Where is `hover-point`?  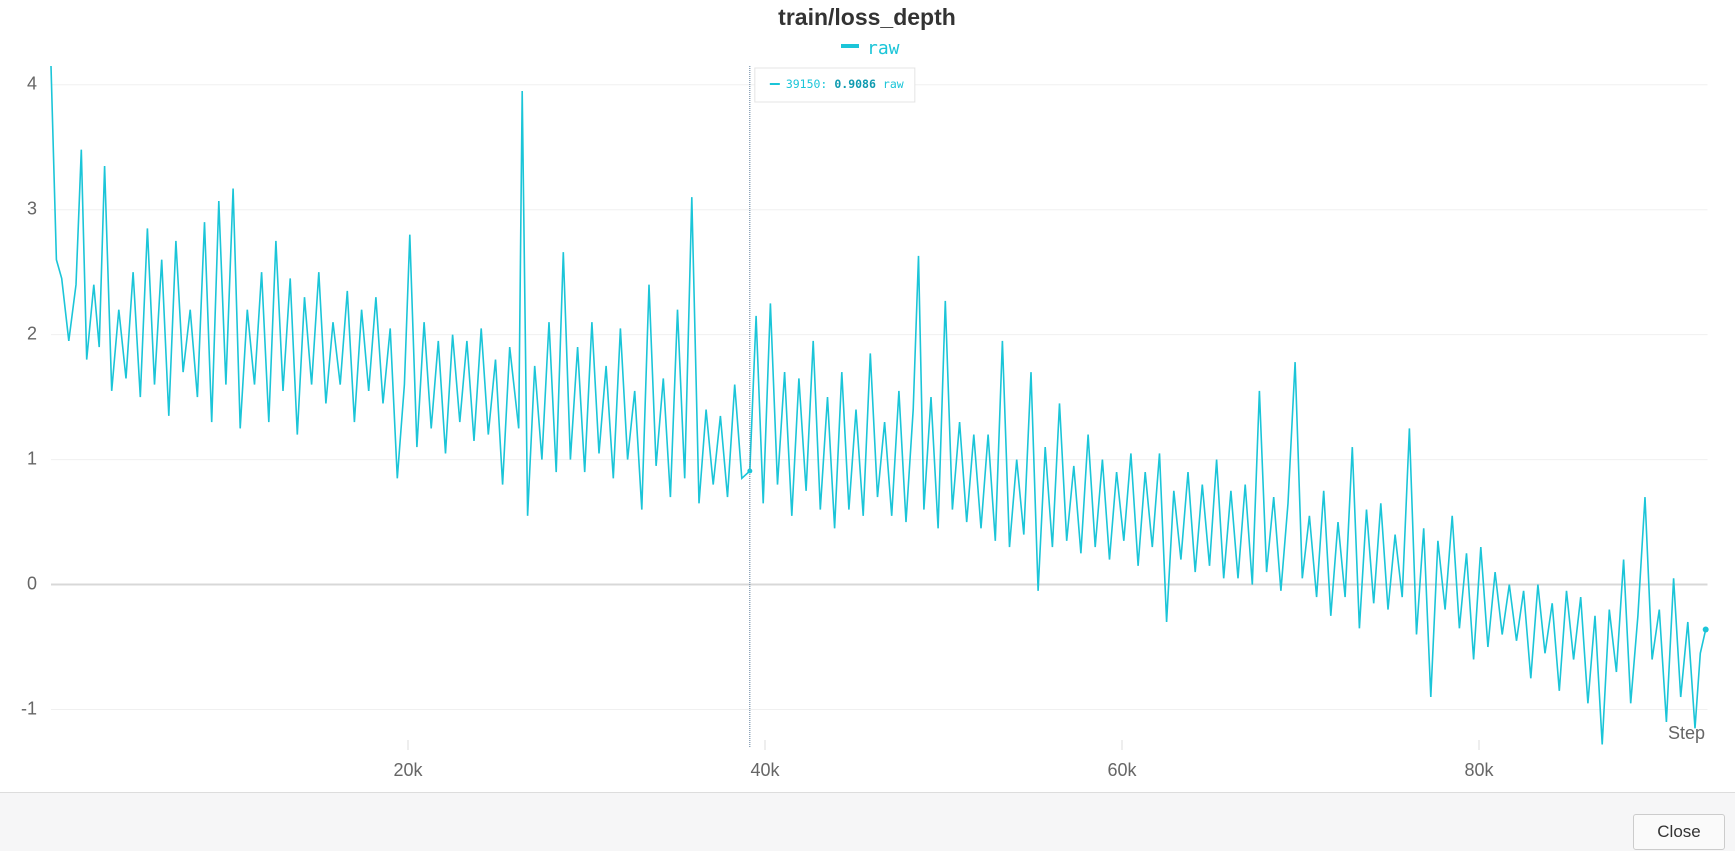
hover-point is located at coordinates (750, 471).